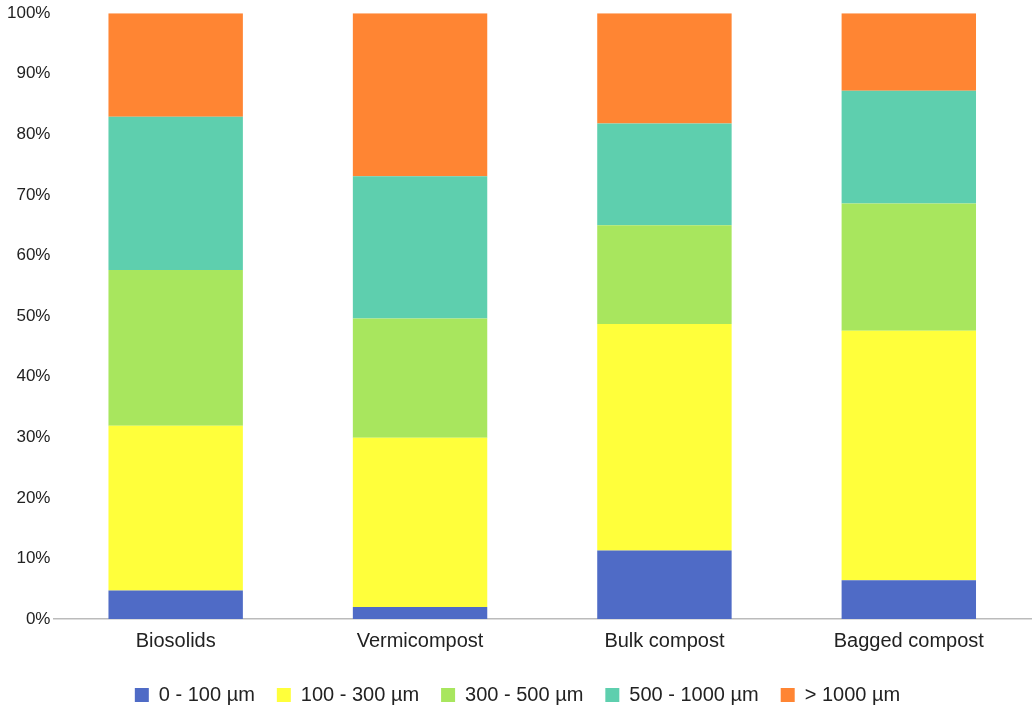 The height and width of the screenshot is (715, 1035). Describe the element at coordinates (33, 376) in the screenshot. I see `y-tick-label: 40%` at that location.